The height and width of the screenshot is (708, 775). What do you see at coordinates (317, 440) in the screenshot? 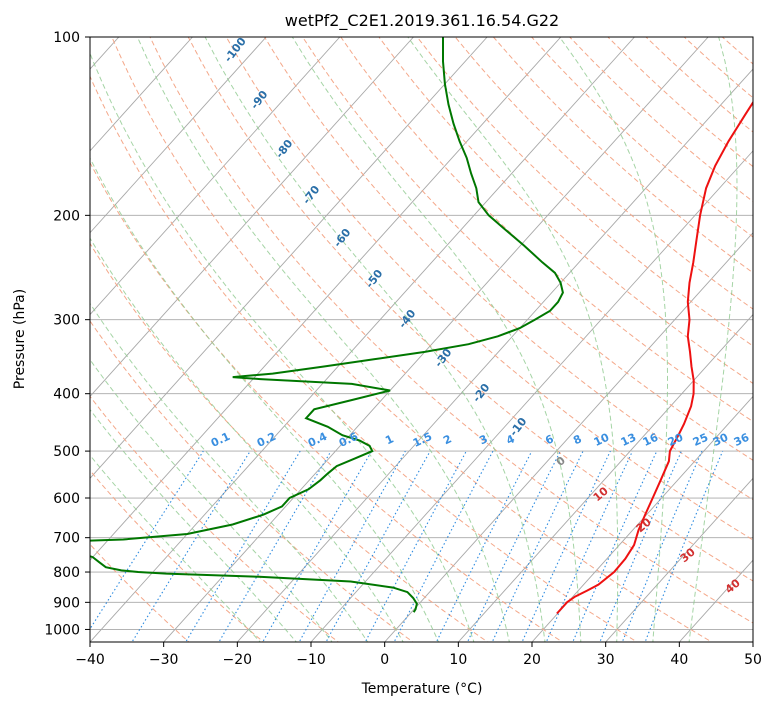
I see `mixing-ratio-label: 0.4` at bounding box center [317, 440].